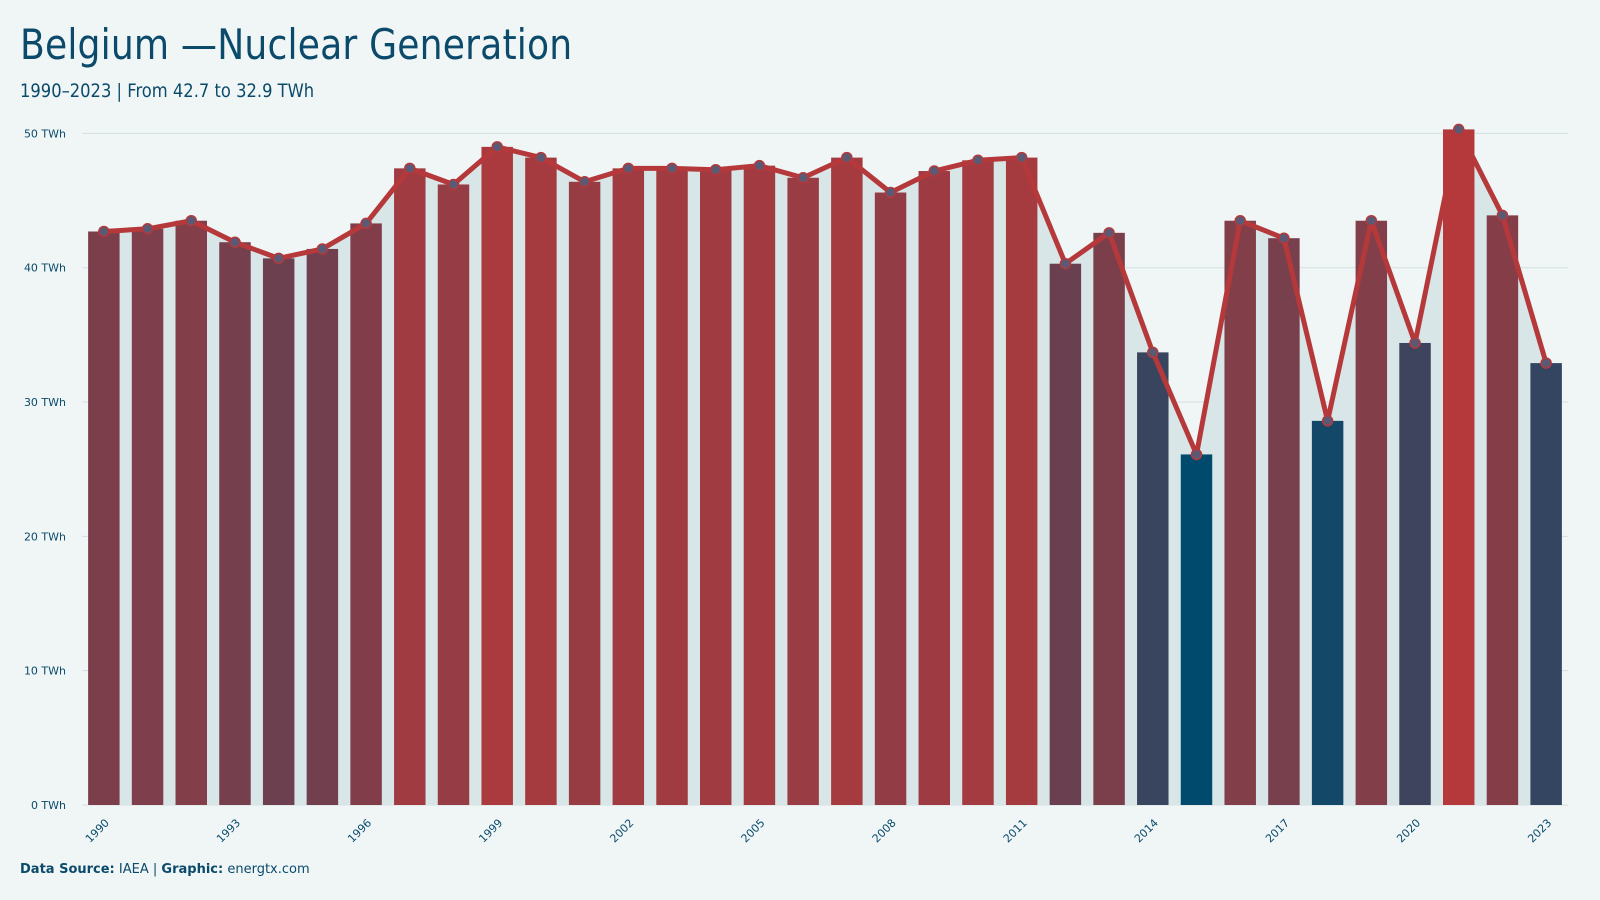 The width and height of the screenshot is (1600, 900). I want to click on bar-2023, so click(1546, 584).